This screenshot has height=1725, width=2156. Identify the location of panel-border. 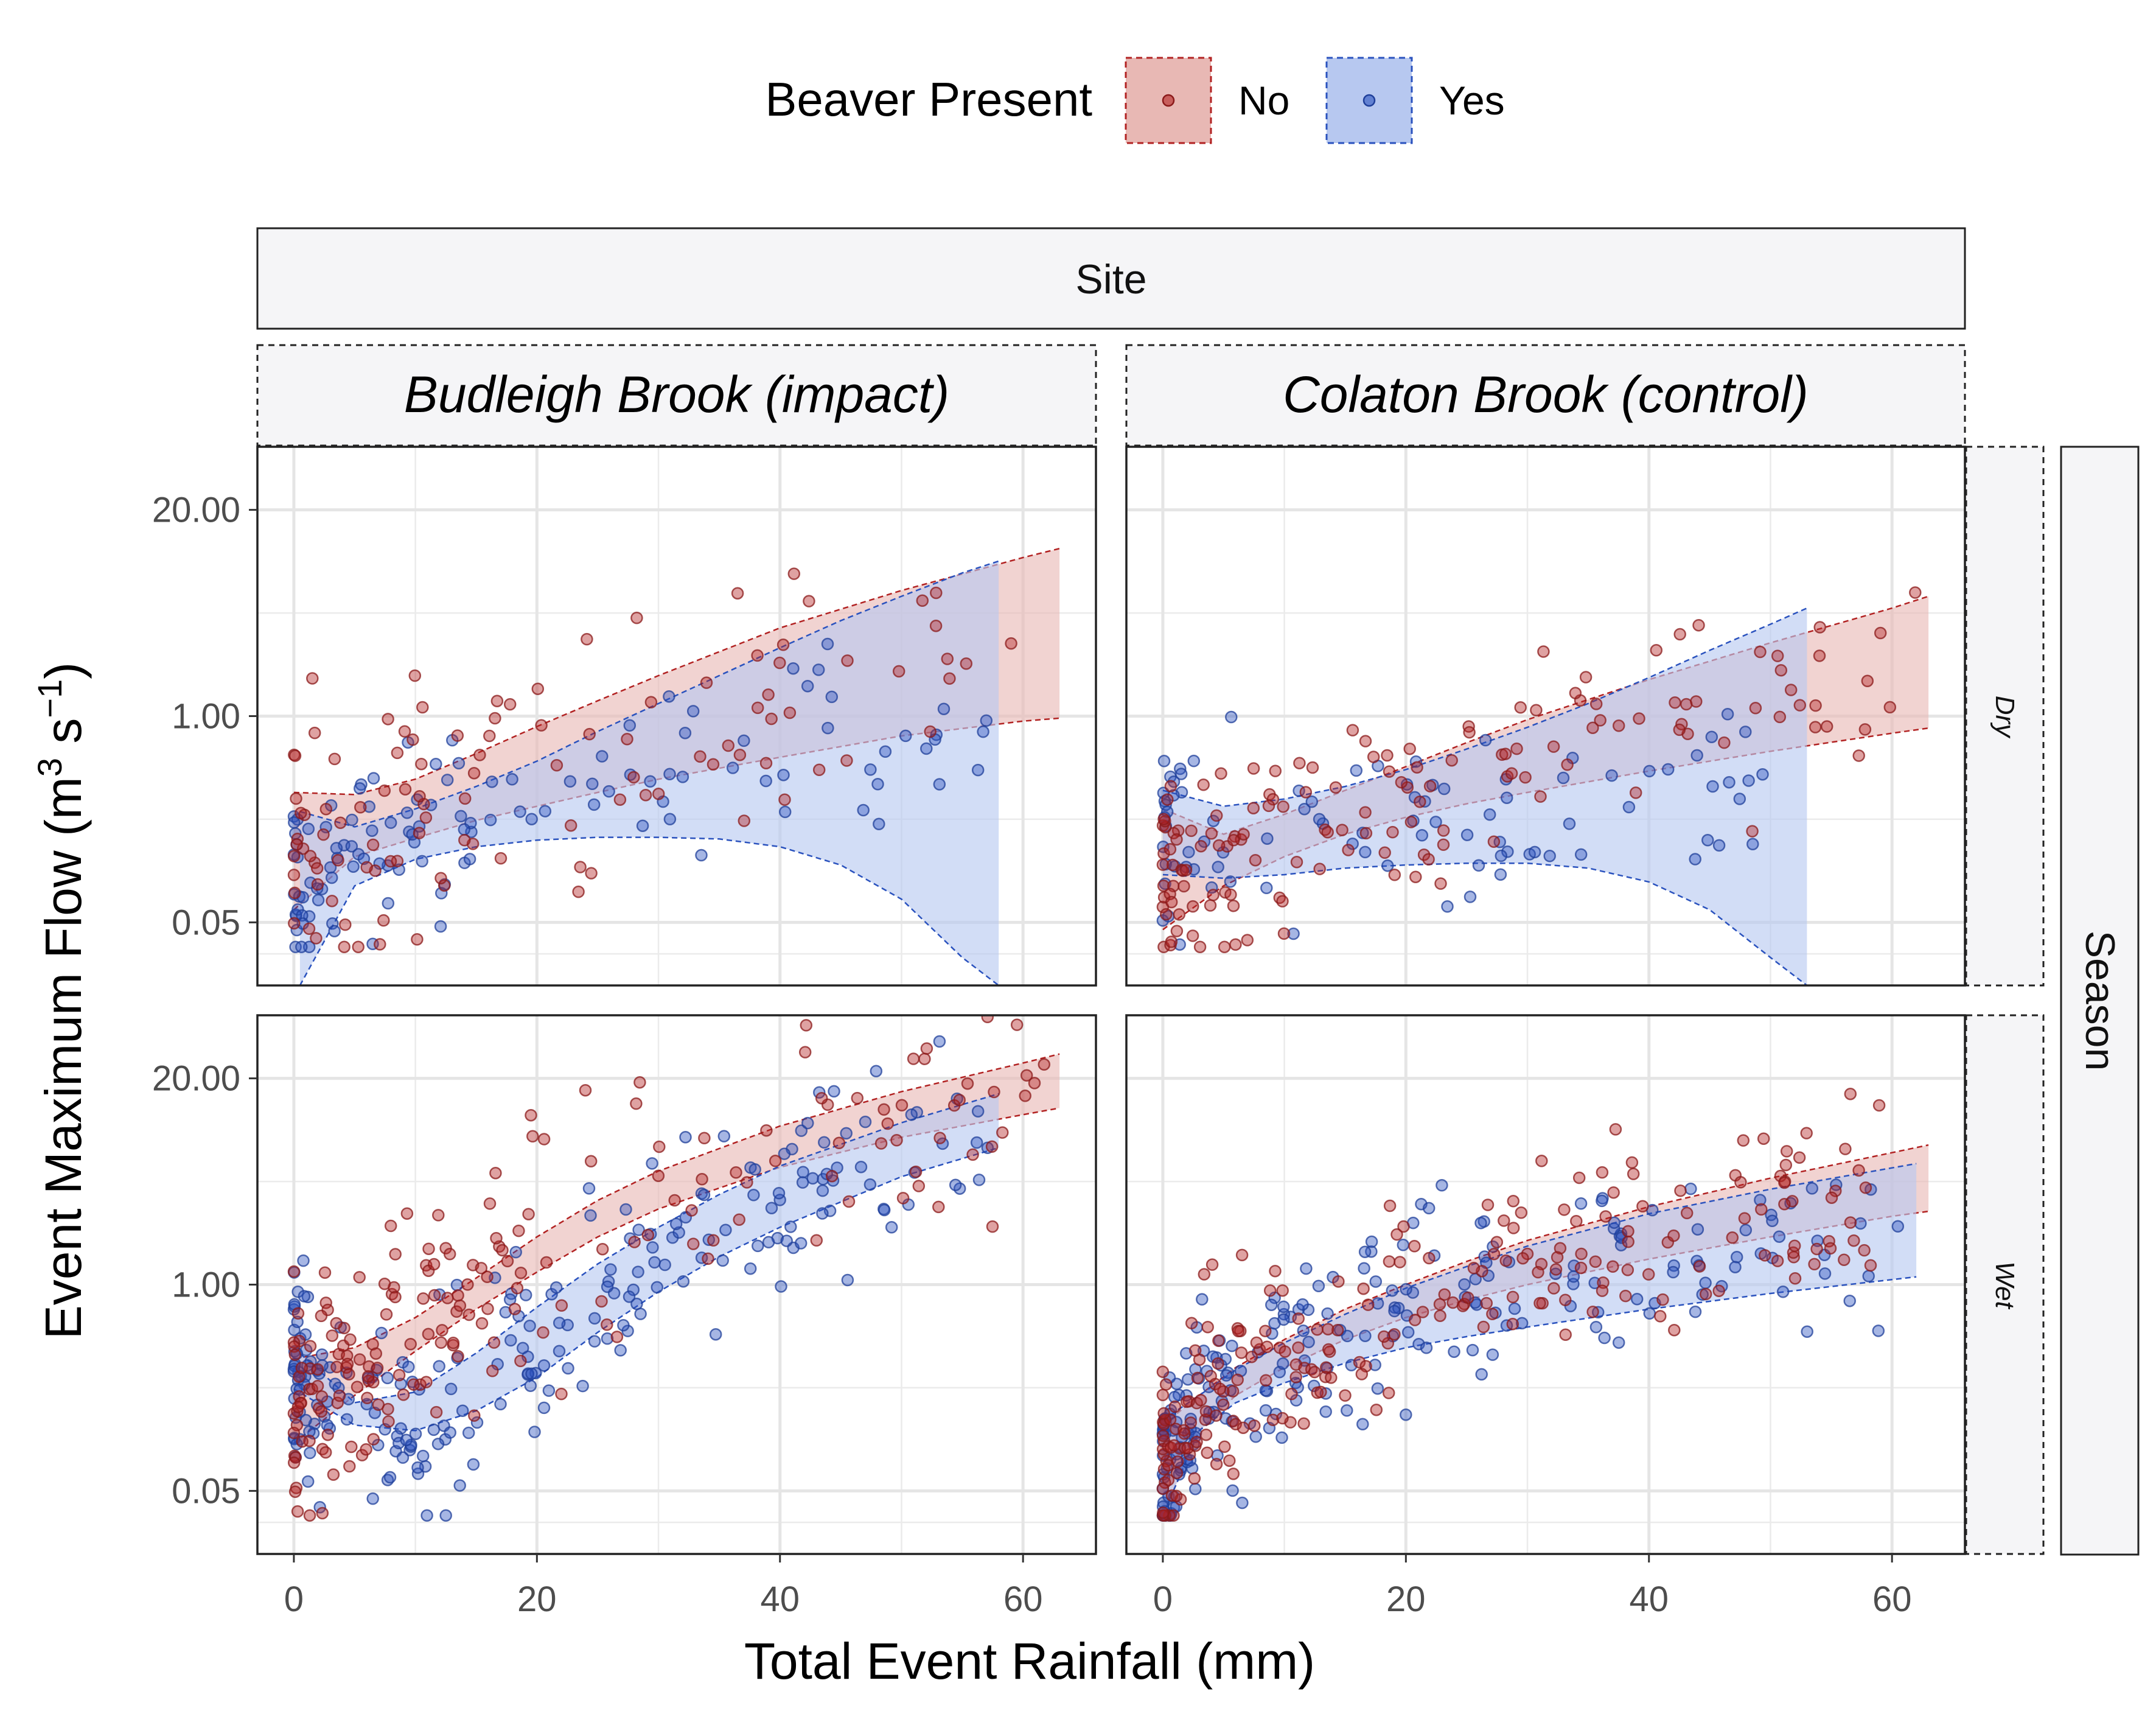
(1546, 717).